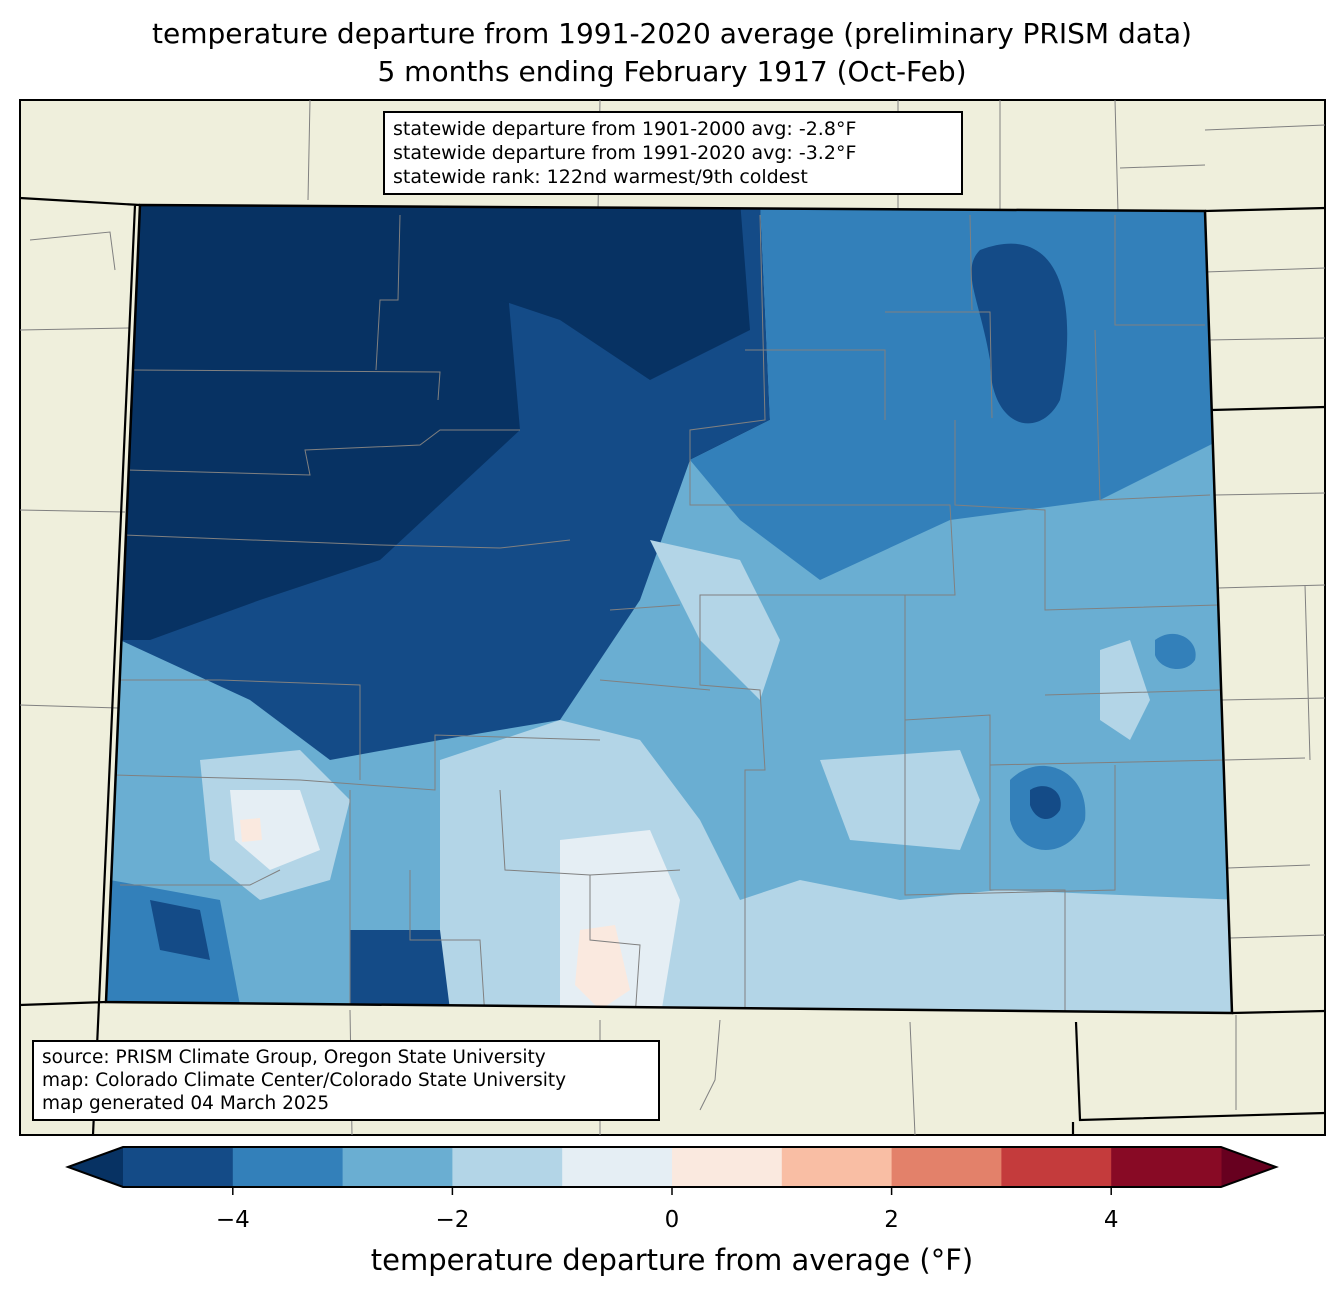 The height and width of the screenshot is (1299, 1344). I want to click on colorbar-tick-label: 0, so click(672, 1220).